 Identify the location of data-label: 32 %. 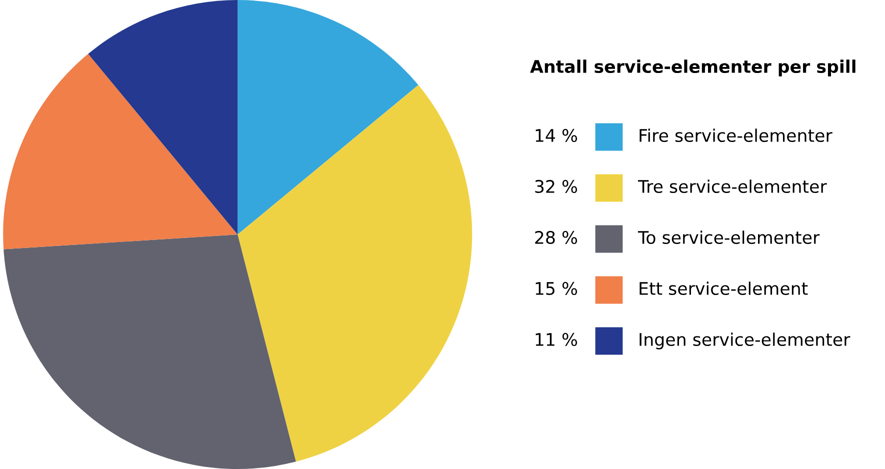
(556, 187).